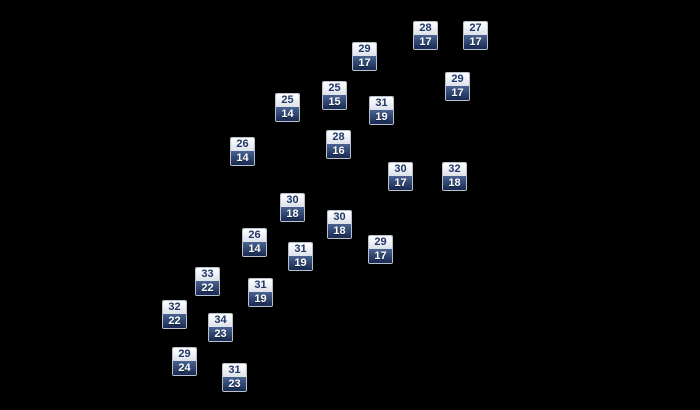  I want to click on temp-marker: 25 15, so click(334, 95).